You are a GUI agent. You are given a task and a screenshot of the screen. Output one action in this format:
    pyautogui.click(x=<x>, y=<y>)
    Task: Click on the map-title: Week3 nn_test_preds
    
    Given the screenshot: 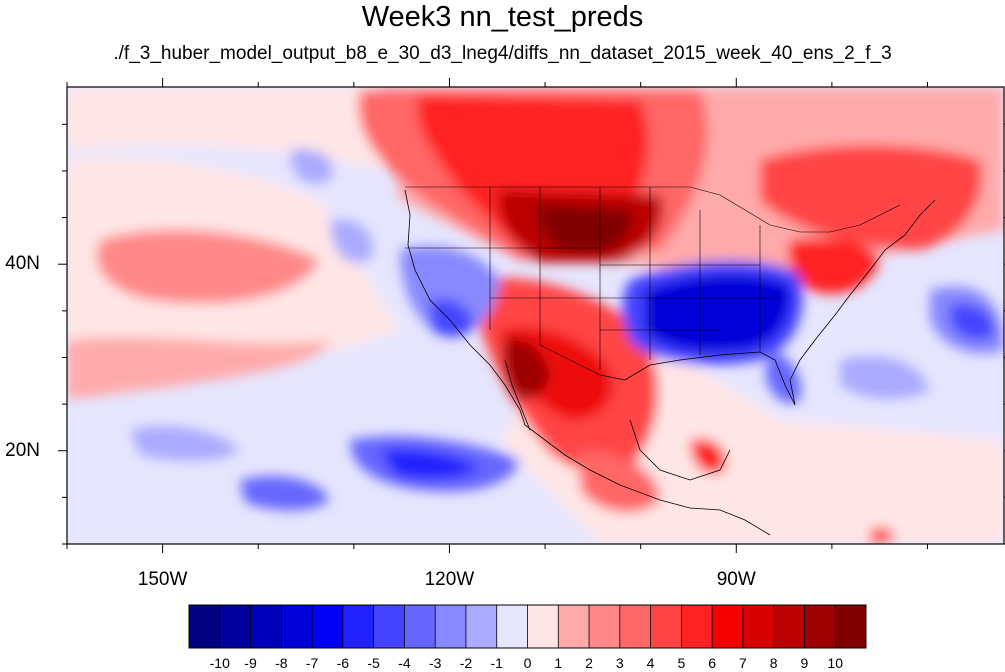 What is the action you would take?
    pyautogui.click(x=502, y=17)
    